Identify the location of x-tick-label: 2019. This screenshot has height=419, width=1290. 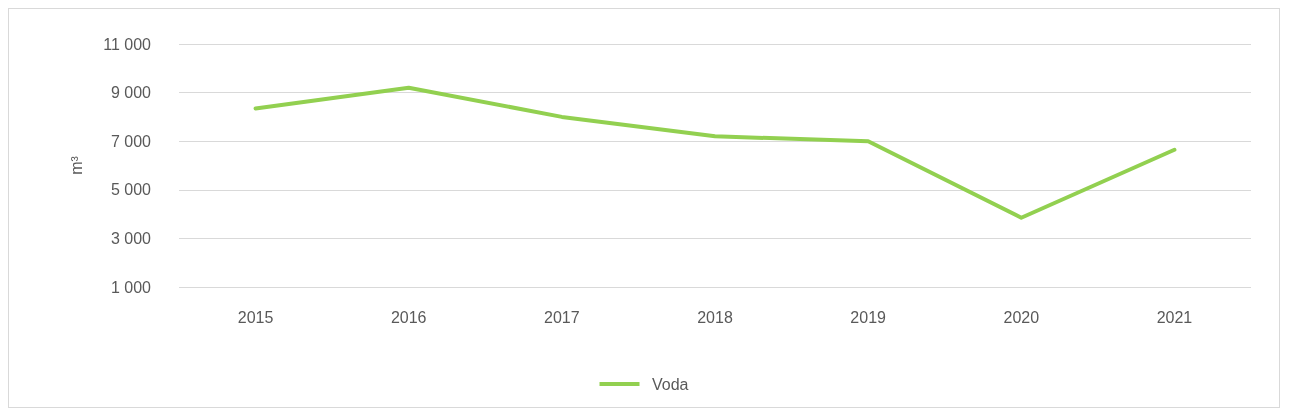
(868, 317).